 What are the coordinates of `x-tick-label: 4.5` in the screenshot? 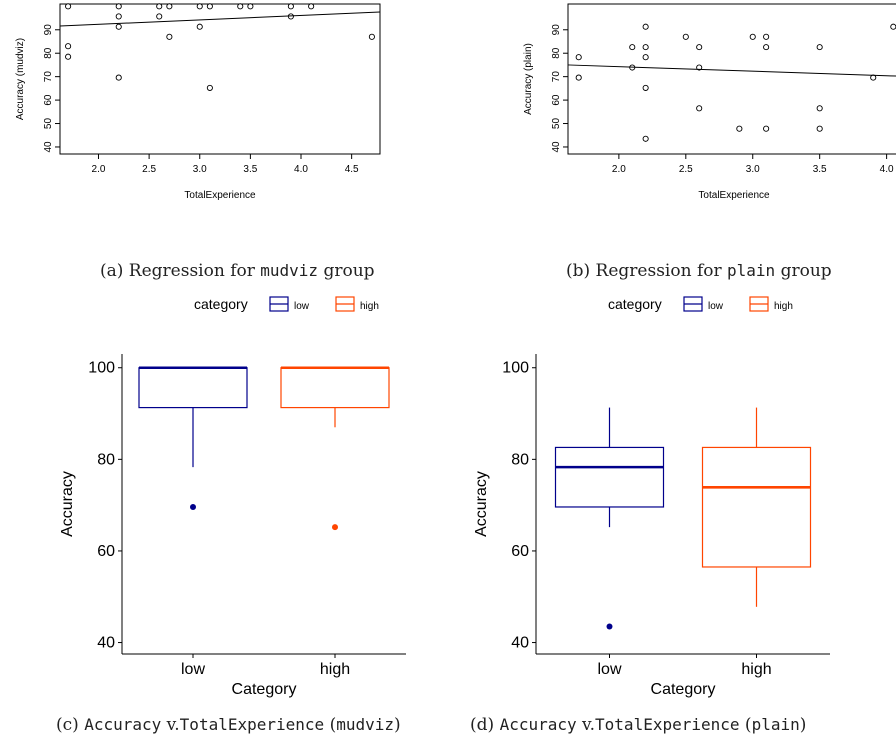 It's located at (352, 169).